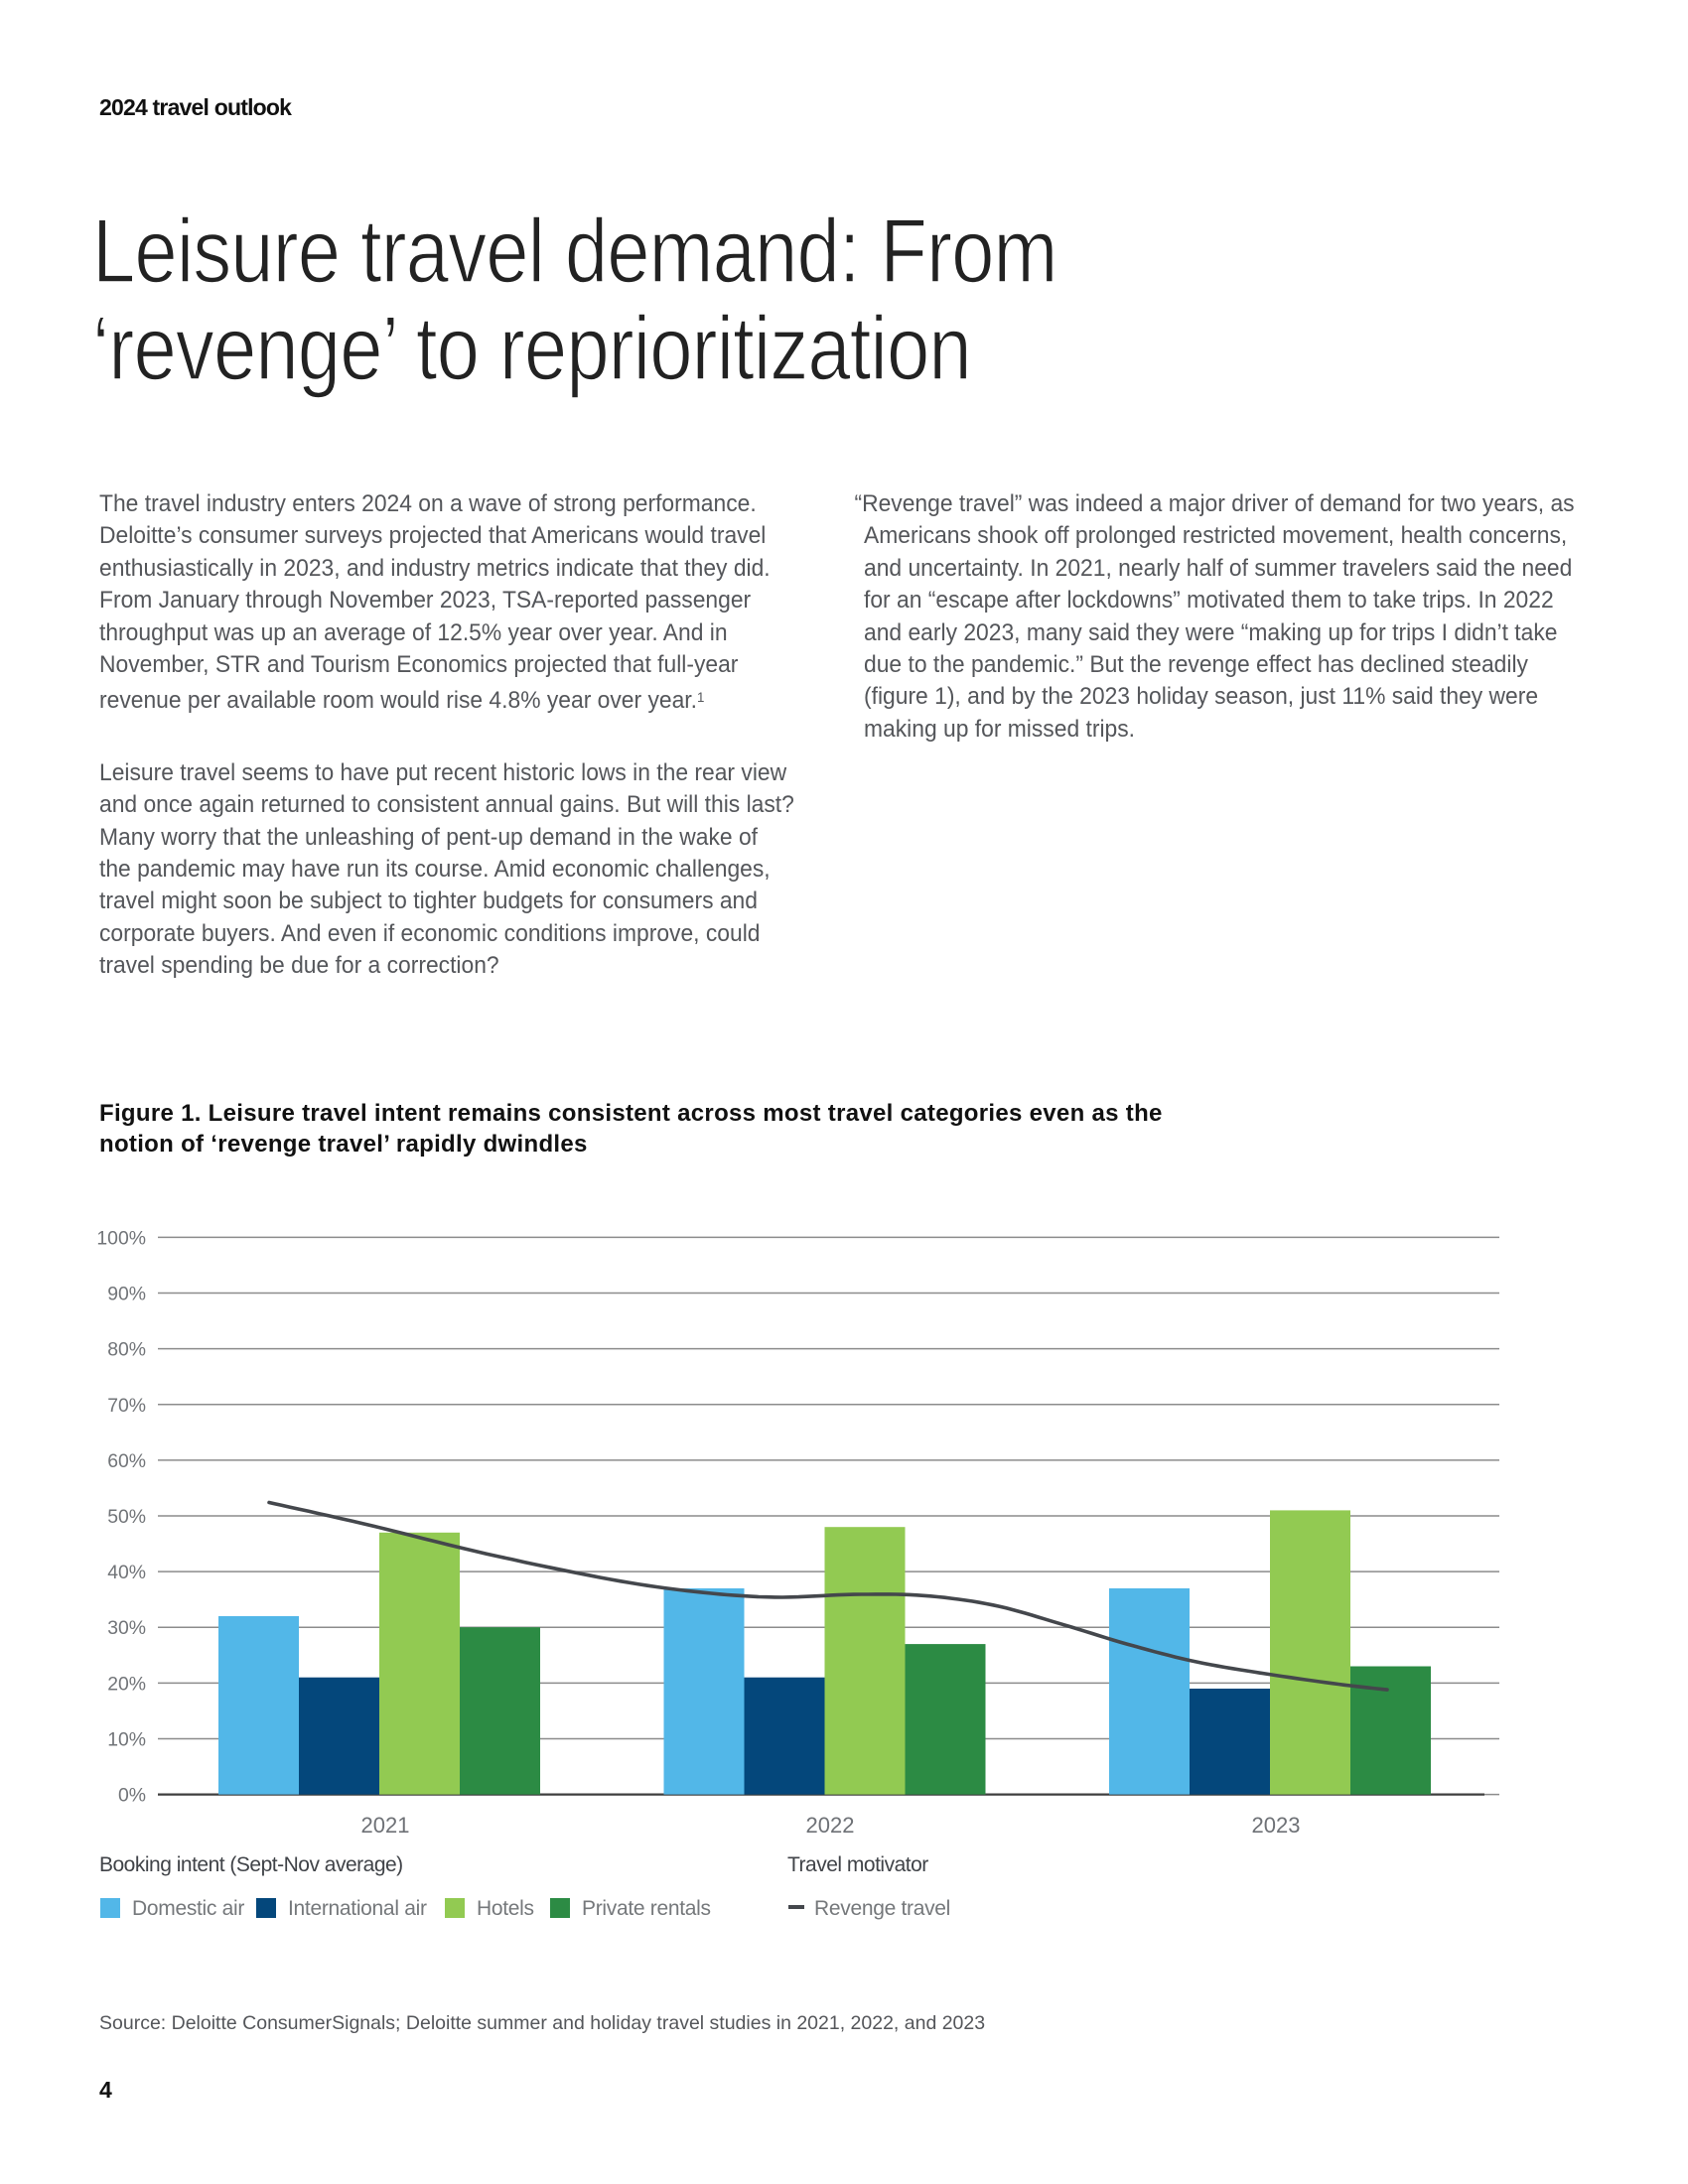 The image size is (1688, 2184). I want to click on svg-text: 90%, so click(126, 1294).